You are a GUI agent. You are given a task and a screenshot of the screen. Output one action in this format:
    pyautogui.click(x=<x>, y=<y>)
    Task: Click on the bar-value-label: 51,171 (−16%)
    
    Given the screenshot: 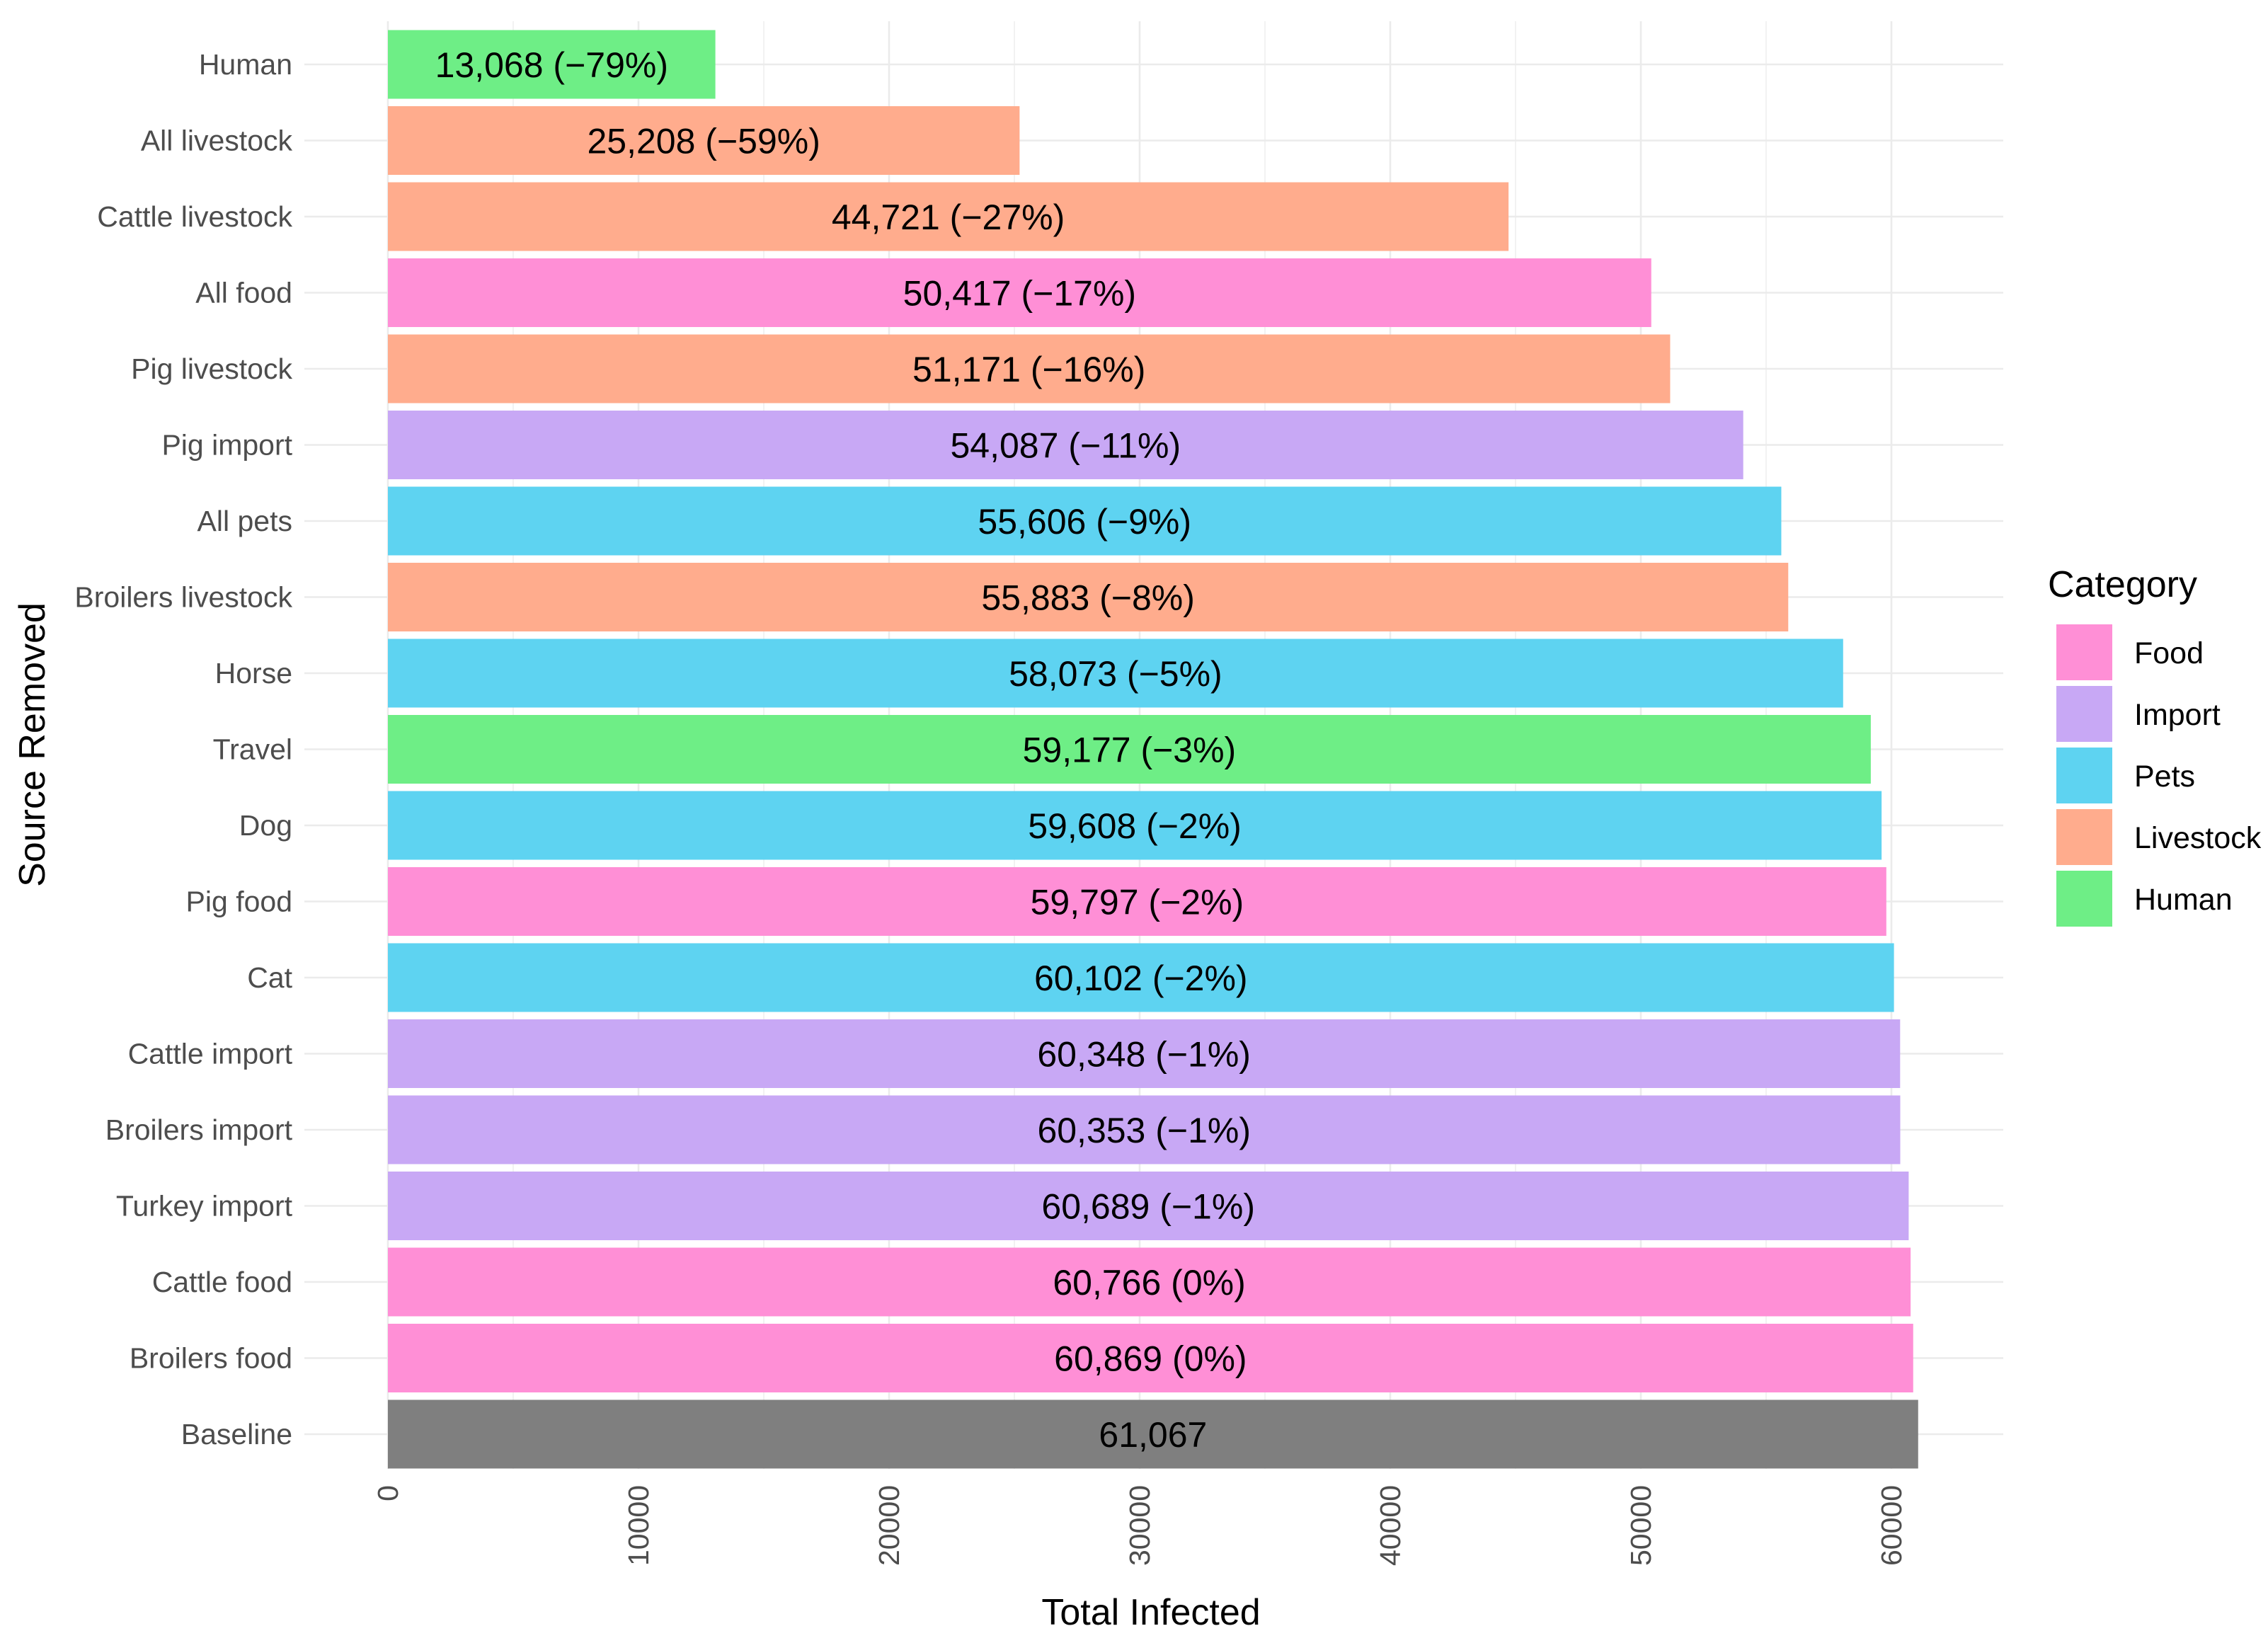 What is the action you would take?
    pyautogui.click(x=1028, y=370)
    